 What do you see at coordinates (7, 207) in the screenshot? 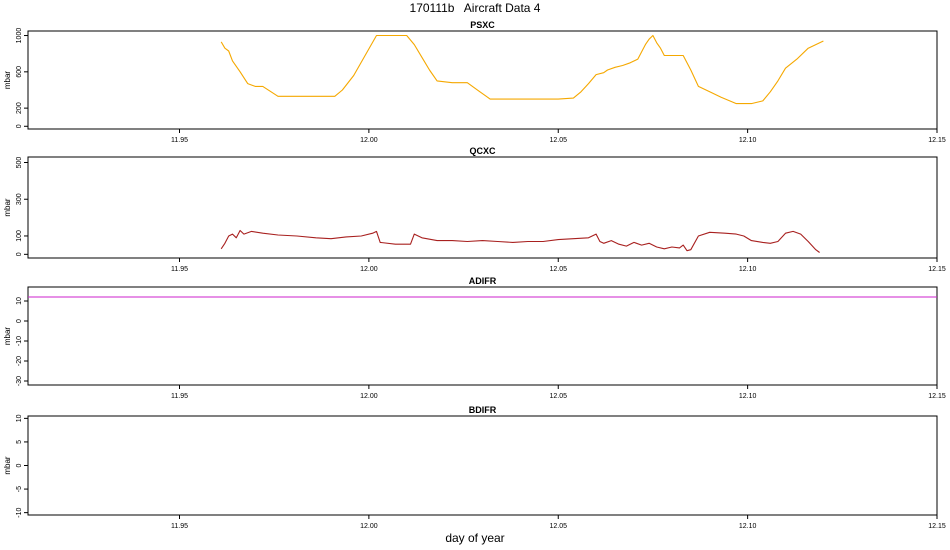
I see `qcxc-y-axis-label: mbar` at bounding box center [7, 207].